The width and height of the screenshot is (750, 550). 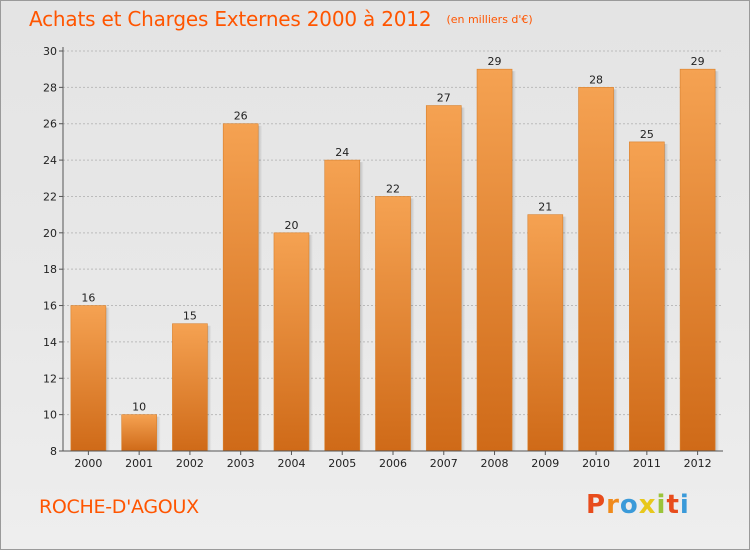 What do you see at coordinates (241, 463) in the screenshot?
I see `x-tick-label: 2003` at bounding box center [241, 463].